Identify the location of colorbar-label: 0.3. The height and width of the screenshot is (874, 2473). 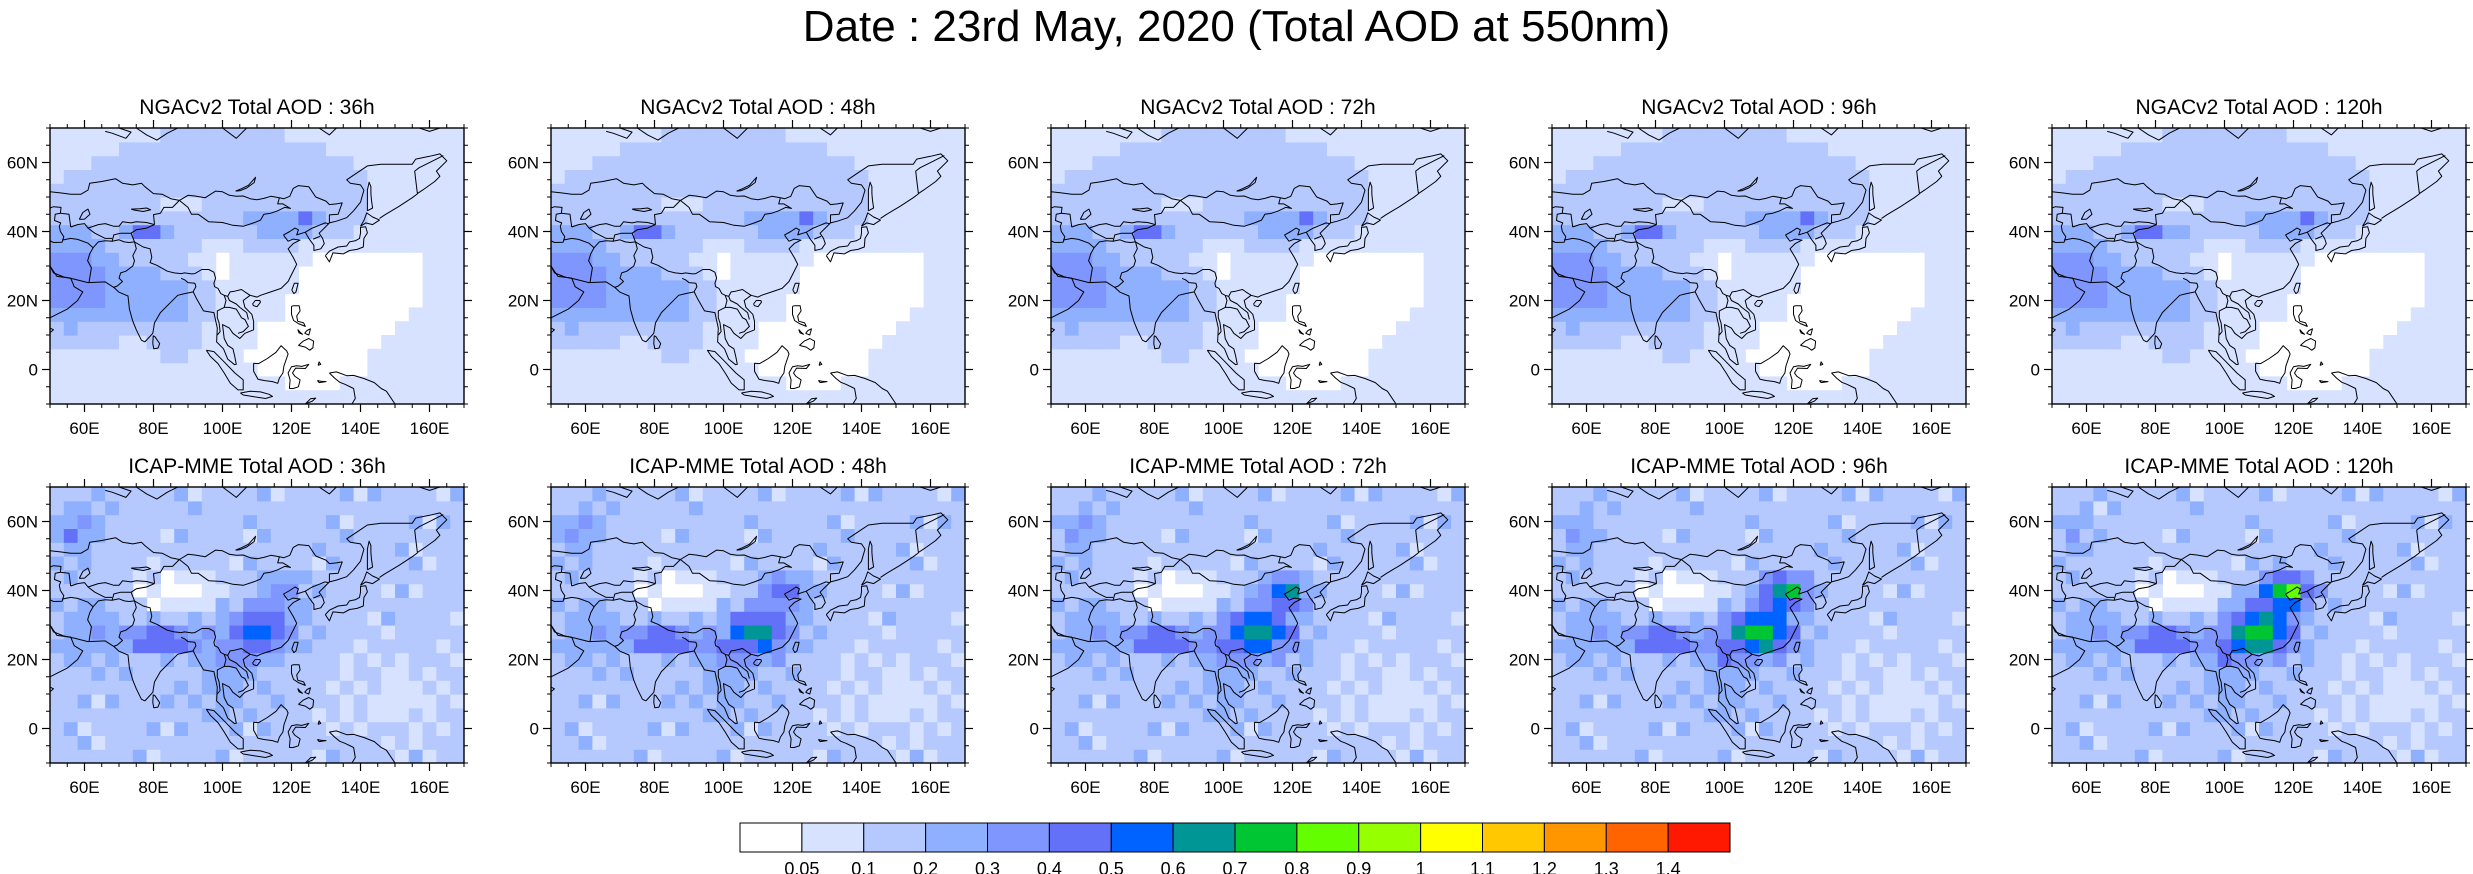
(987, 866).